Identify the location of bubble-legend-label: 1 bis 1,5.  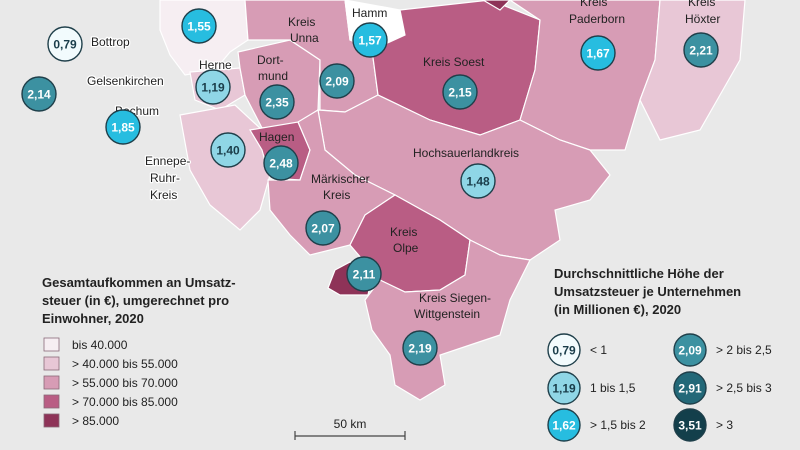
(613, 388).